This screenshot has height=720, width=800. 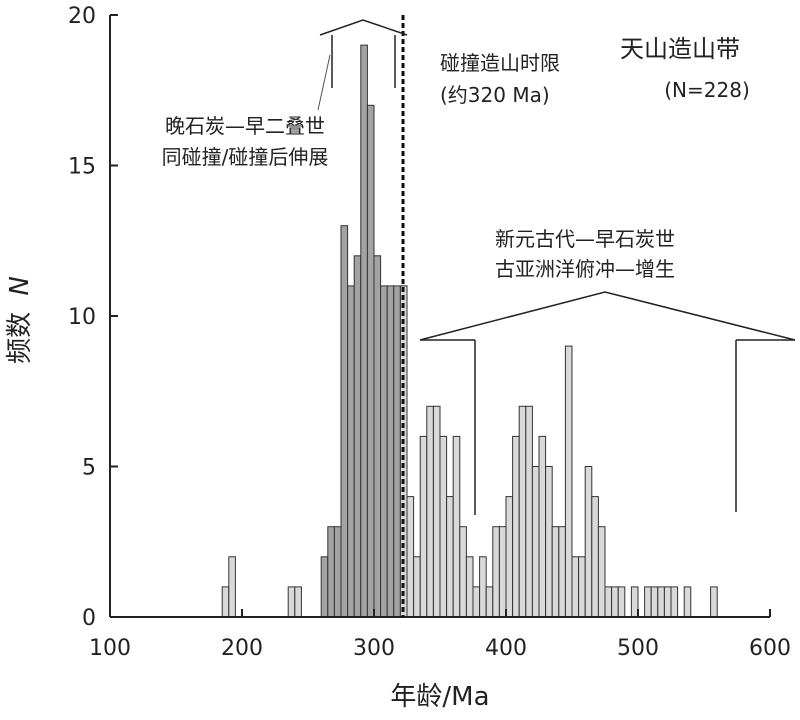 I want to click on y-tick-label: 0, so click(x=89, y=618).